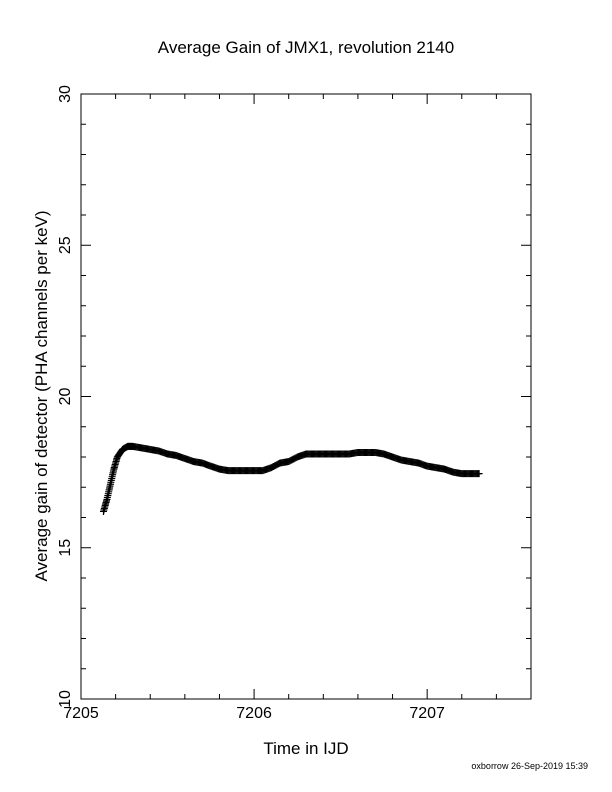 The height and width of the screenshot is (792, 612). I want to click on footer-stamp: oxborrow 26-Sep-2019 15:39, so click(529, 766).